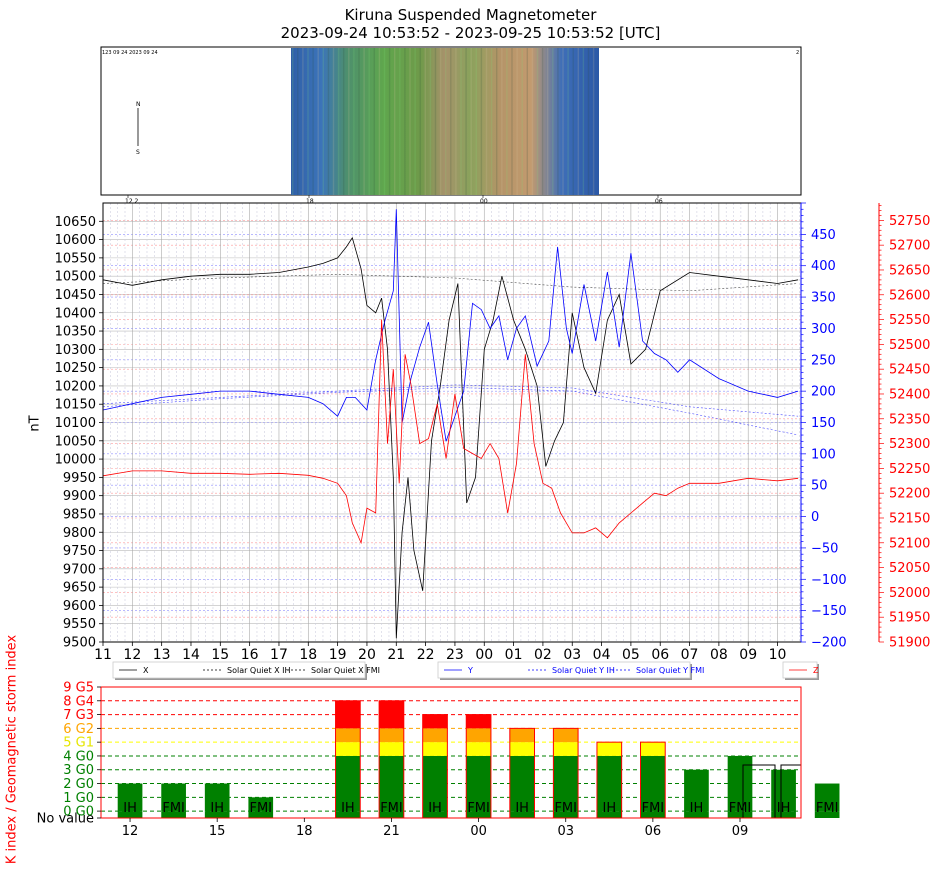 The image size is (941, 885). Describe the element at coordinates (78, 798) in the screenshot. I see `kindex-y-label: 1 G0` at that location.